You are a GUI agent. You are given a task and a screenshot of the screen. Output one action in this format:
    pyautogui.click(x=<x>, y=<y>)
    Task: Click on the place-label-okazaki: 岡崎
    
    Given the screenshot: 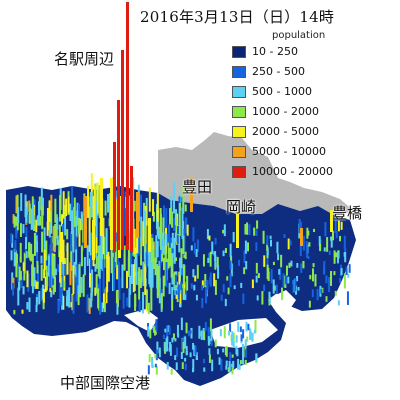 What is the action you would take?
    pyautogui.click(x=241, y=207)
    